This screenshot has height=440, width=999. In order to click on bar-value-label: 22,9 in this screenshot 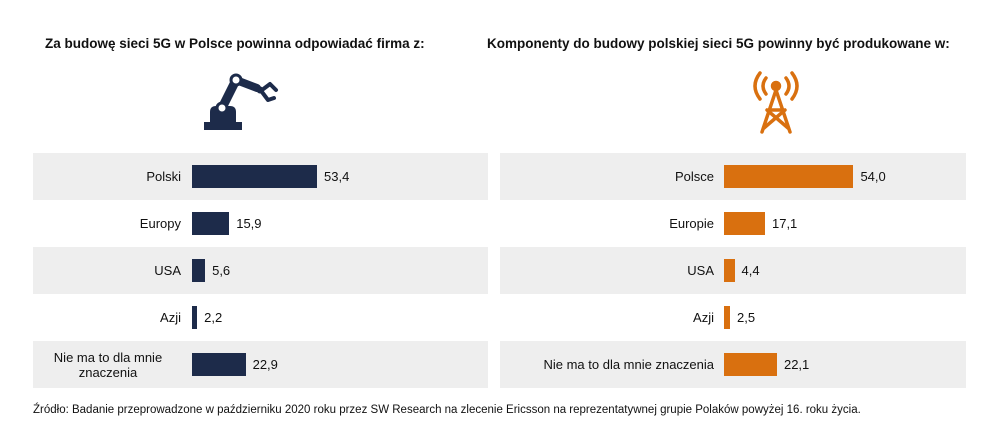, I will do `click(265, 364)`.